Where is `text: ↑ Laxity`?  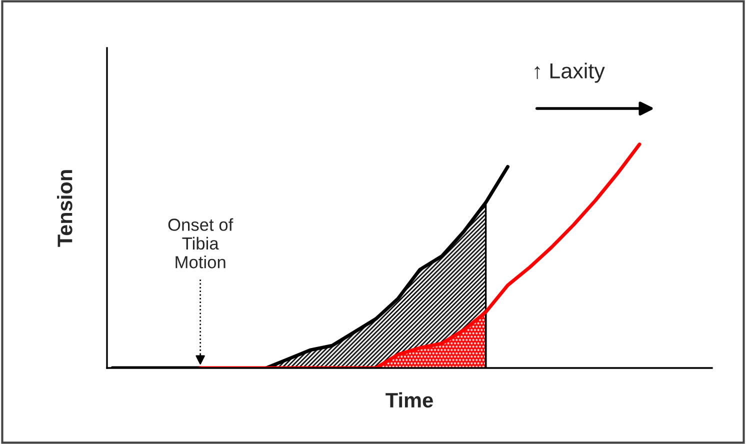
text: ↑ Laxity is located at coordinates (569, 72).